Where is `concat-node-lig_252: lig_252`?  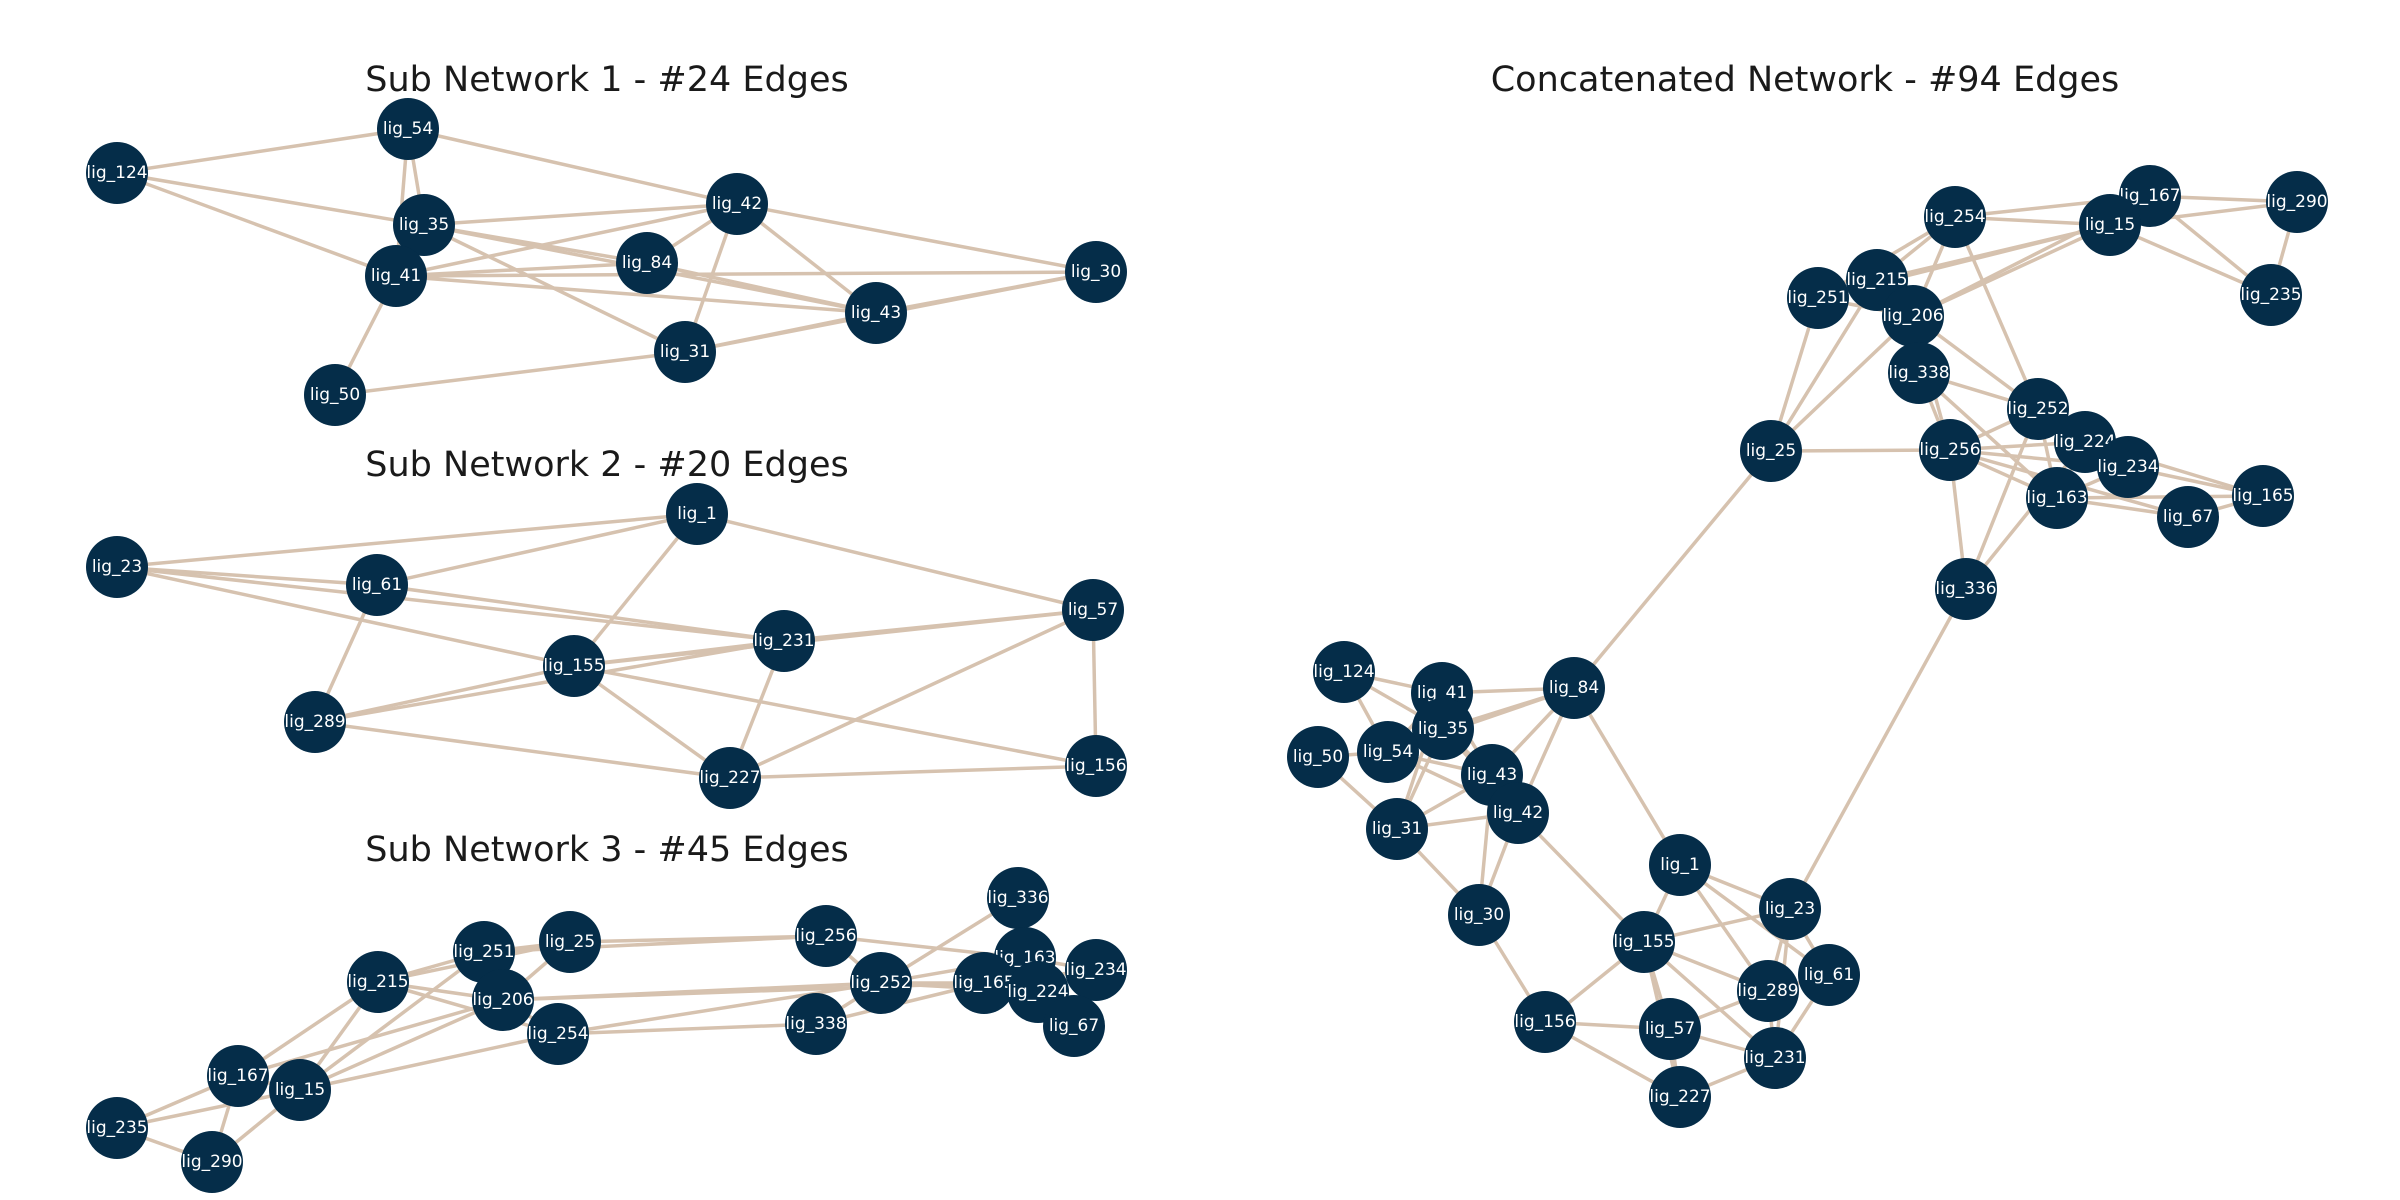 concat-node-lig_252: lig_252 is located at coordinates (2038, 409).